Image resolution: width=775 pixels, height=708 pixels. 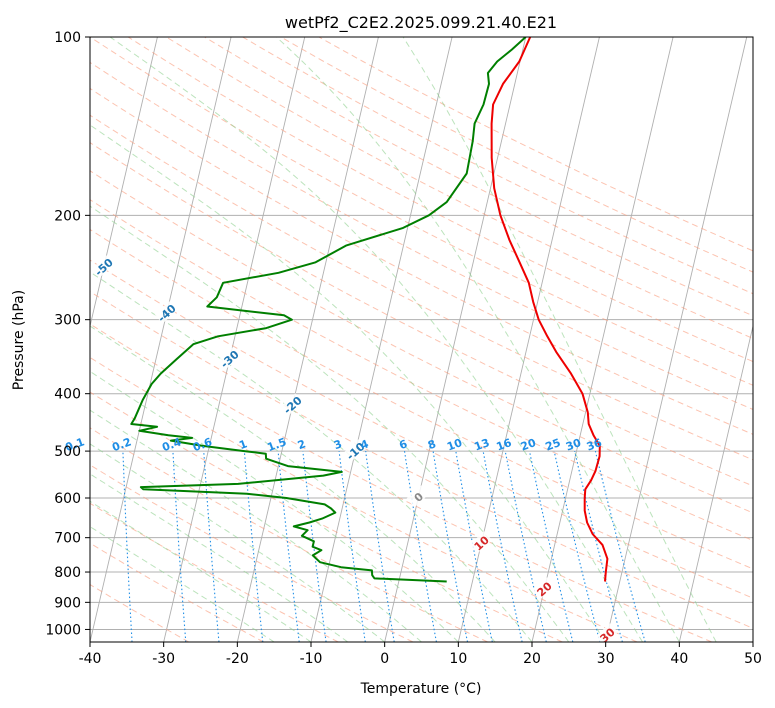 I want to click on mixing-ratio-label: 13, so click(x=481, y=444).